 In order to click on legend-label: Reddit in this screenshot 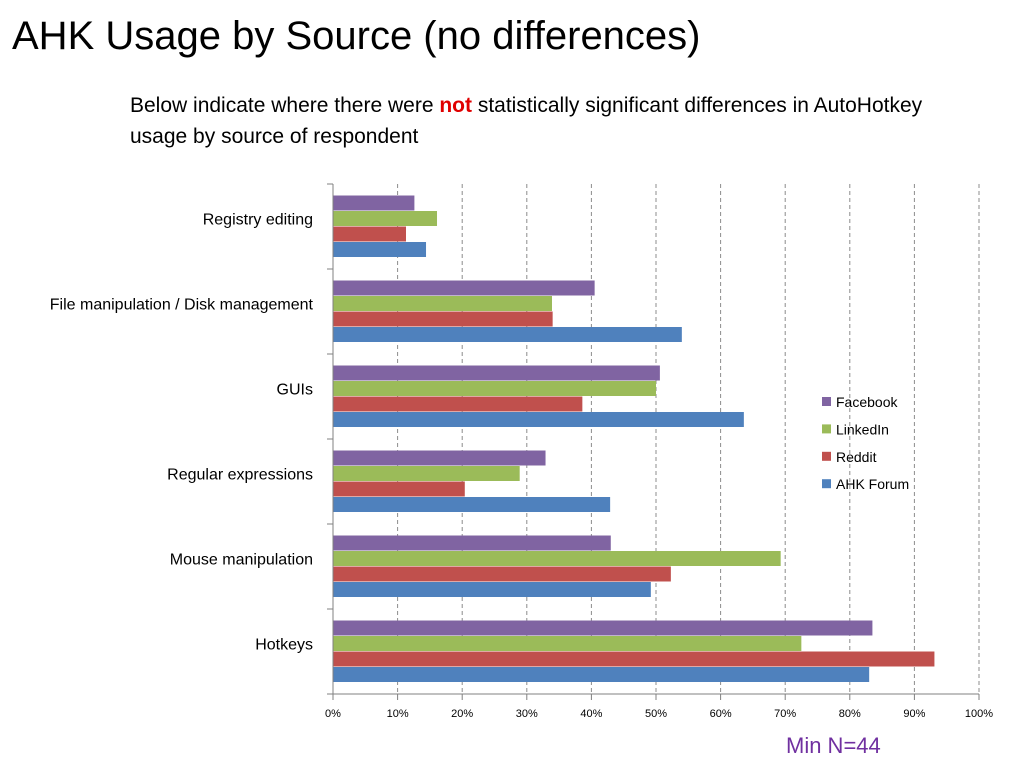, I will do `click(856, 457)`.